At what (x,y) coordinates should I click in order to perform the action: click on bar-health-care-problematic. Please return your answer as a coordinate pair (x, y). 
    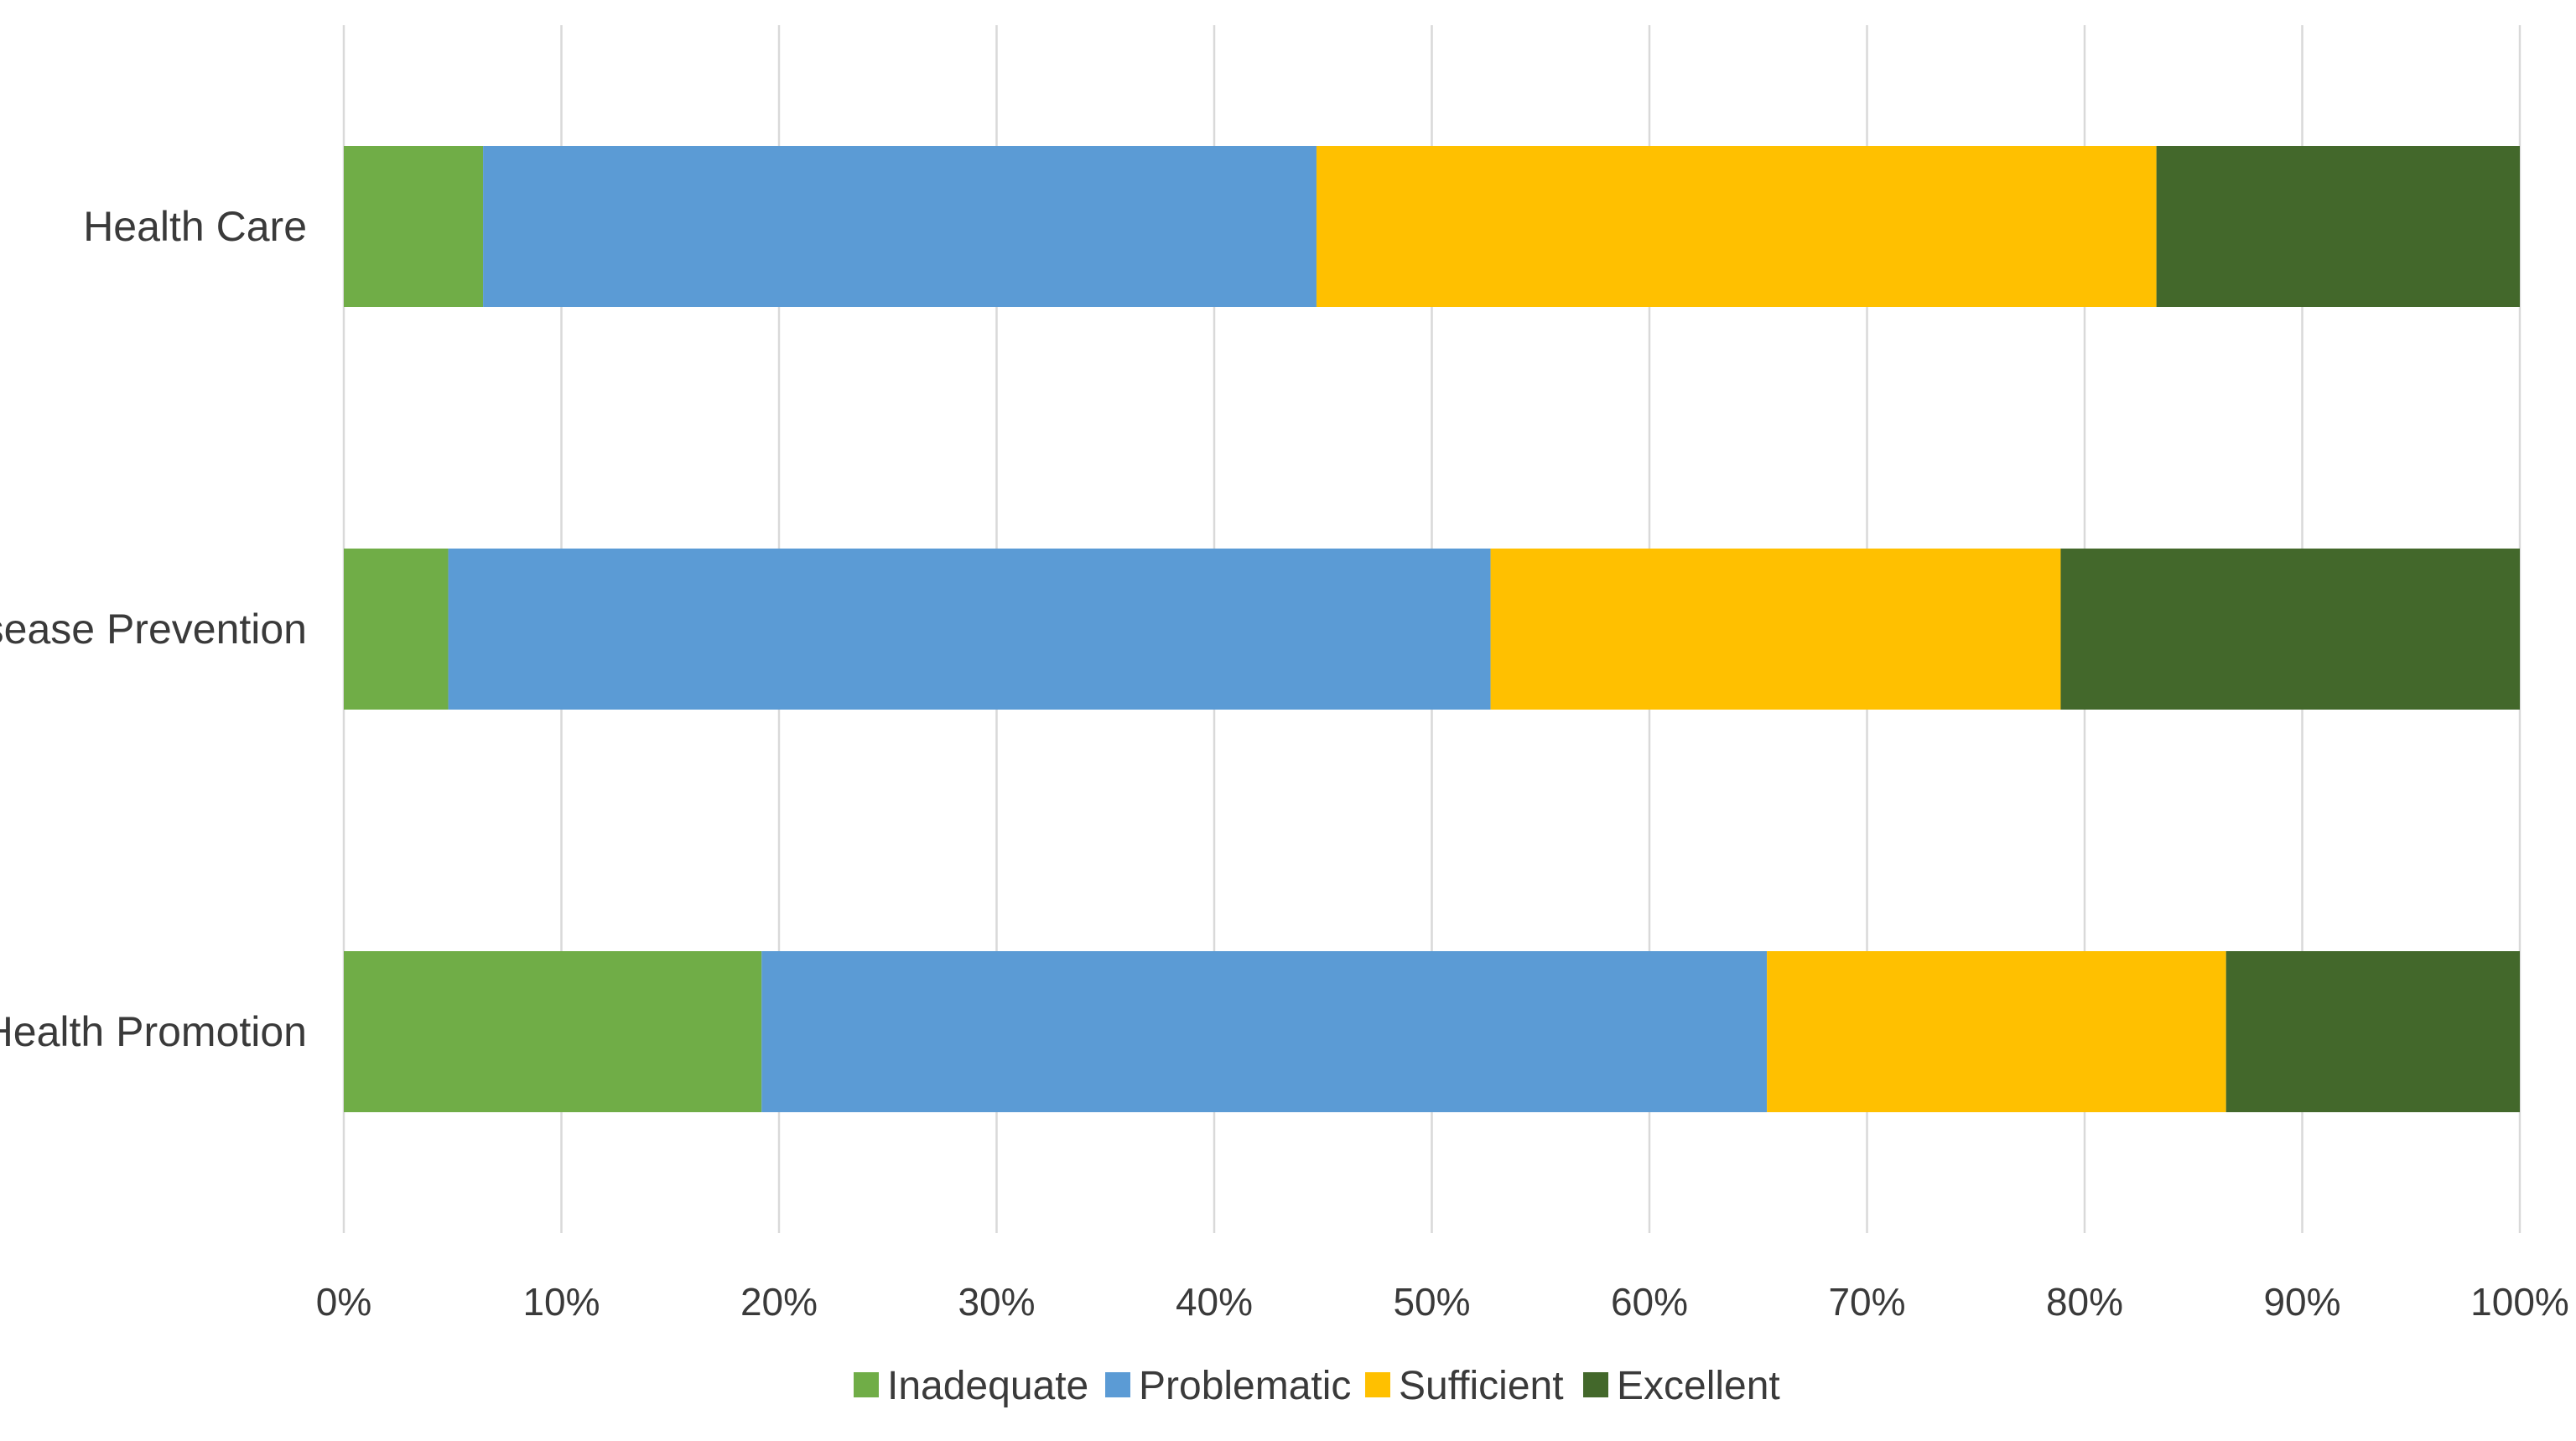
    Looking at the image, I should click on (900, 227).